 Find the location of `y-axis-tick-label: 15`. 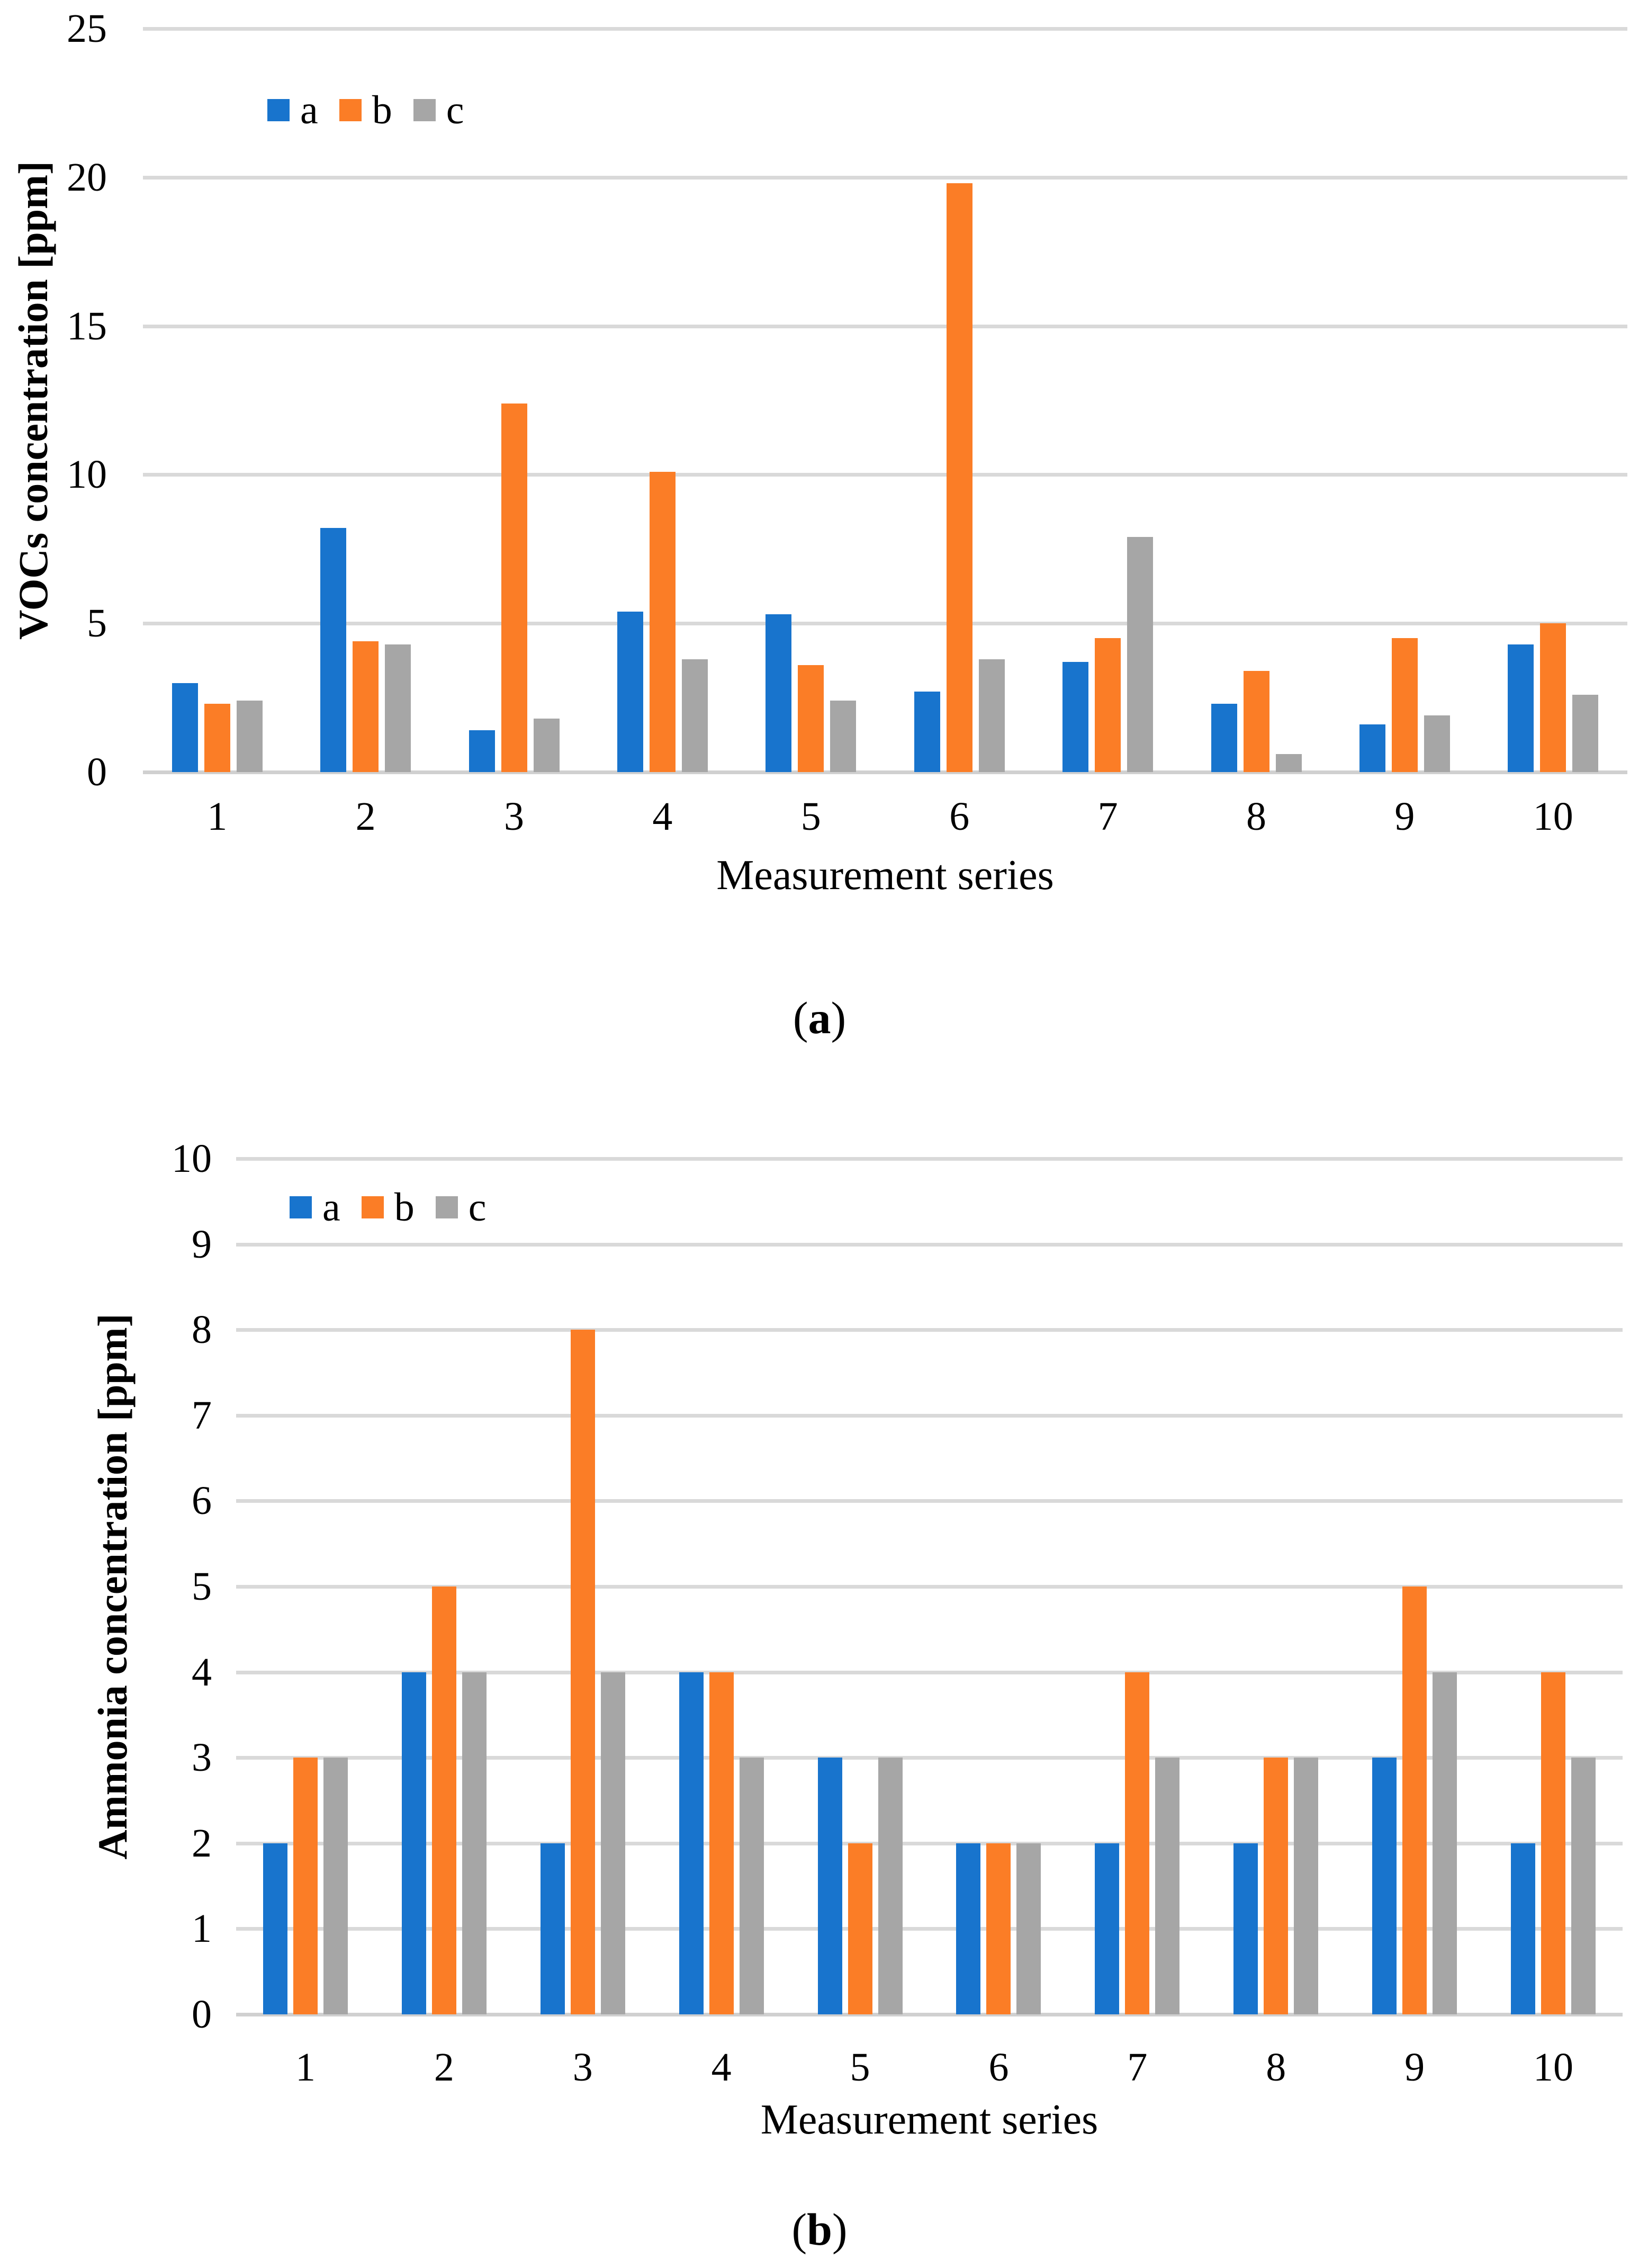

y-axis-tick-label: 15 is located at coordinates (87, 326).